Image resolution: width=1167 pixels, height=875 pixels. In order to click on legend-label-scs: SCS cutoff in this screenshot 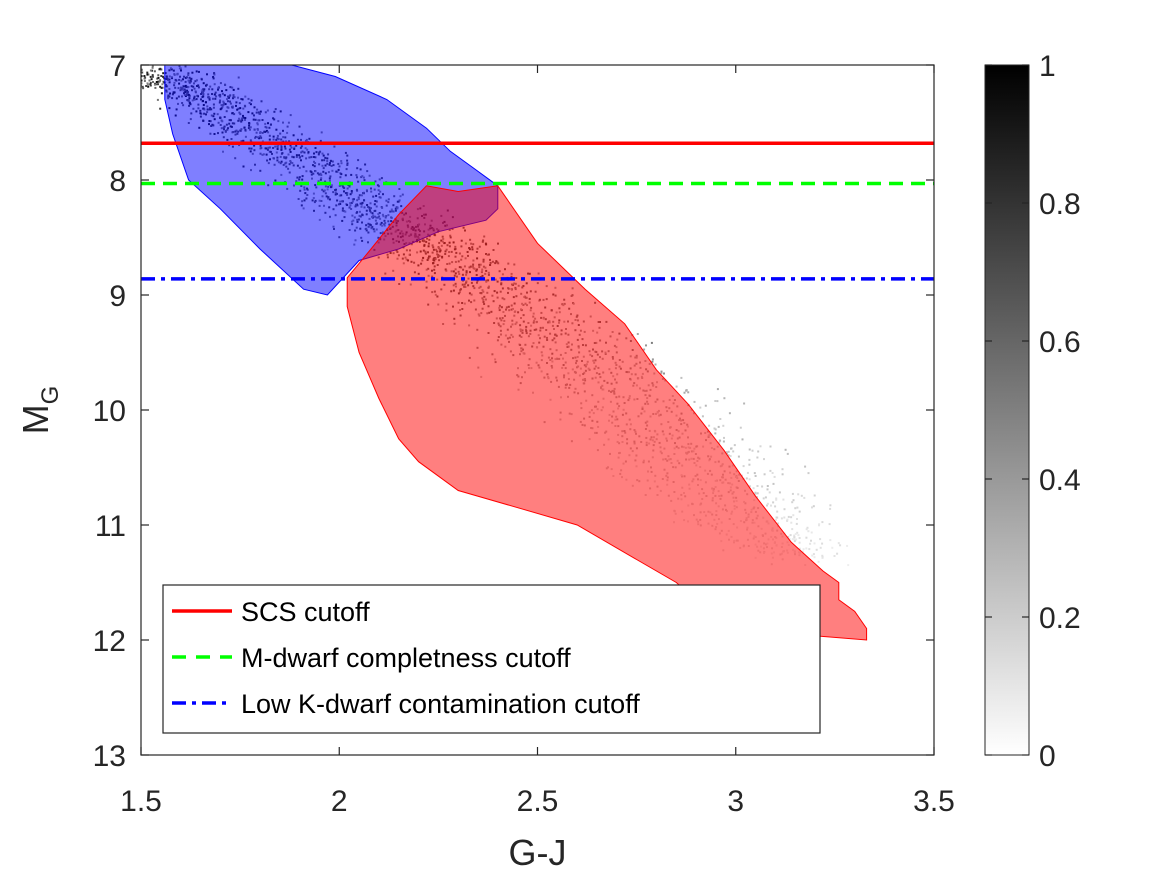, I will do `click(305, 612)`.